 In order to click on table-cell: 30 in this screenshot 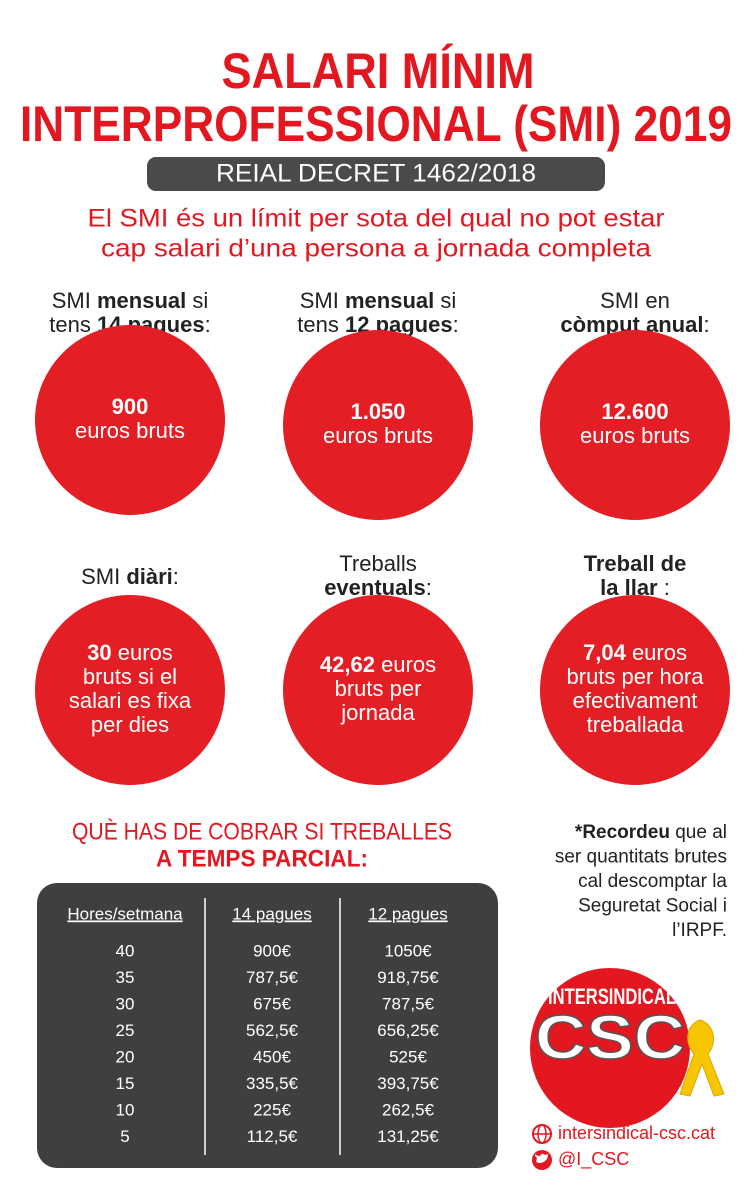, I will do `click(125, 1003)`.